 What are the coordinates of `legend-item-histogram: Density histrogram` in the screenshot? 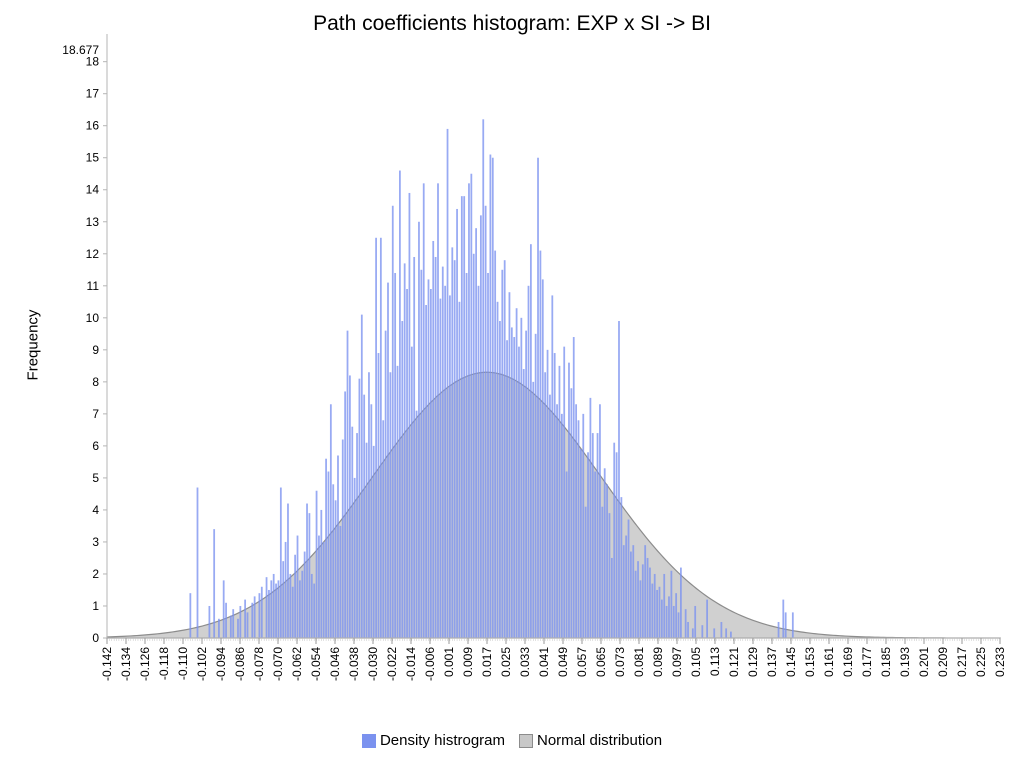 It's located at (433, 740).